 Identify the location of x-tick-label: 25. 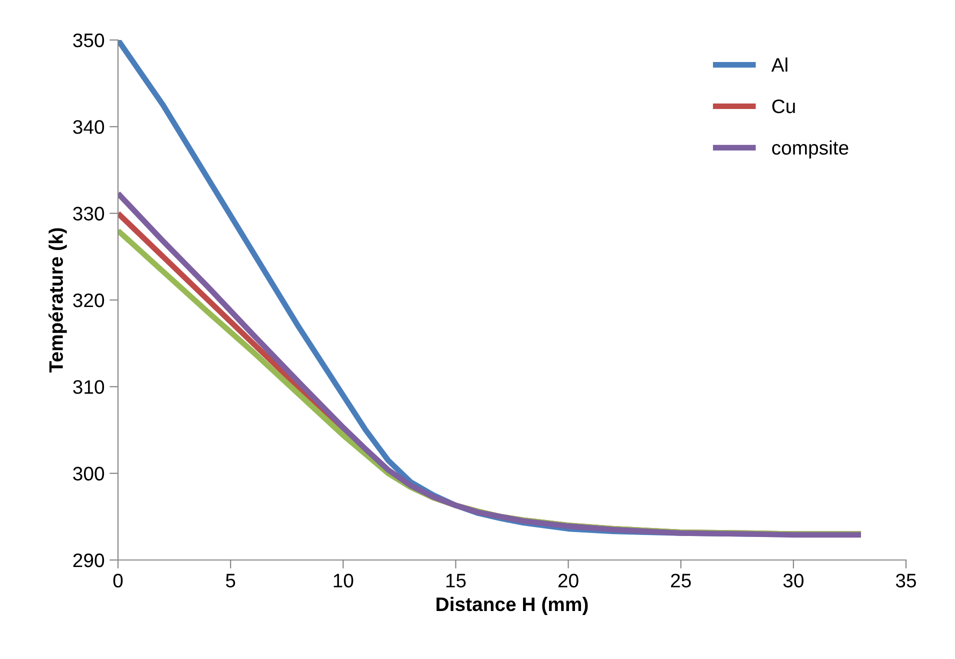
(681, 581).